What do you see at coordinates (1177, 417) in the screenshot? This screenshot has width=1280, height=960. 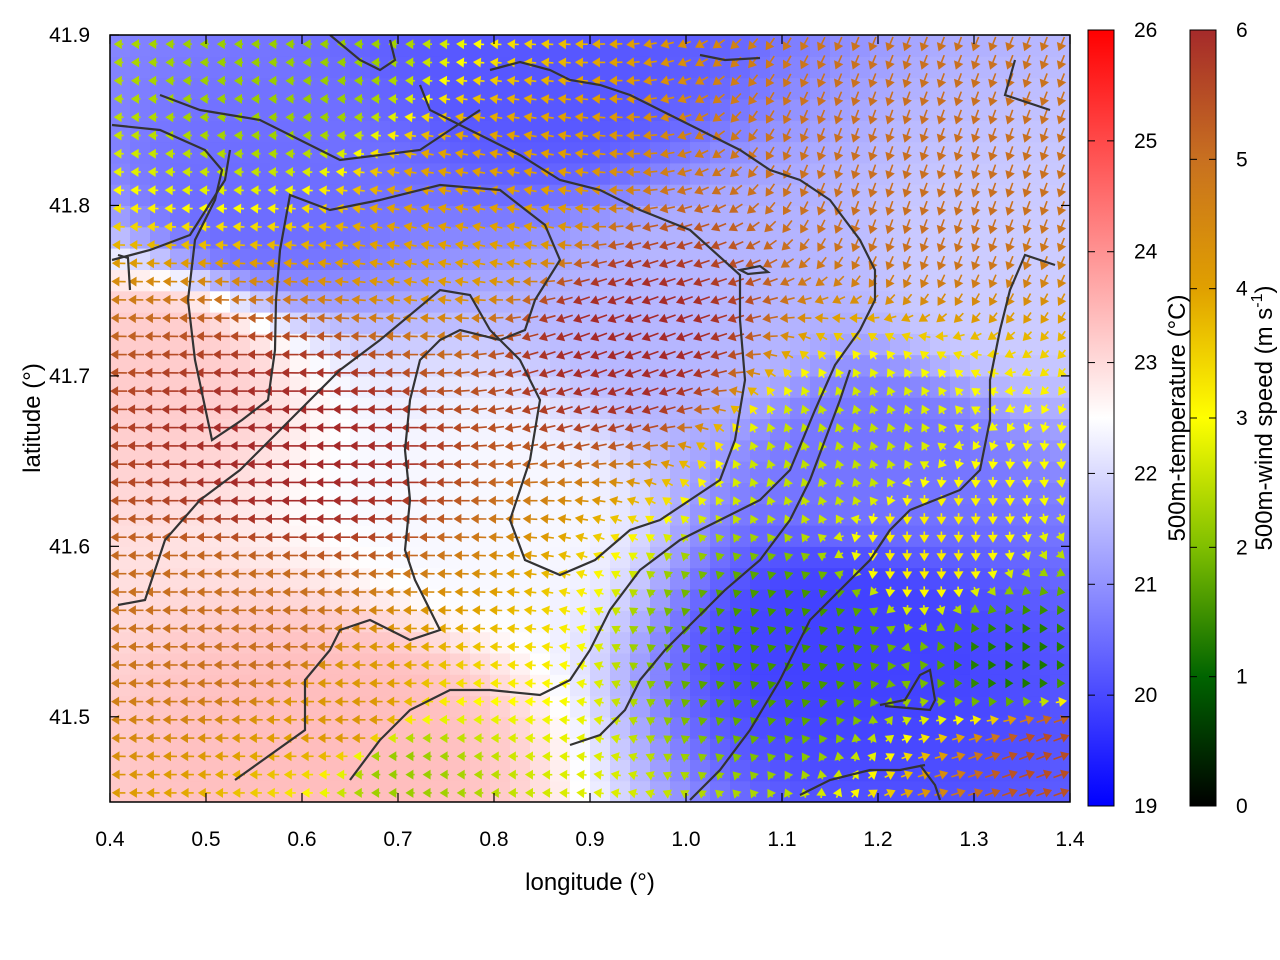 I see `temperature-colorbar-label: 500m-temperature (°C)` at bounding box center [1177, 417].